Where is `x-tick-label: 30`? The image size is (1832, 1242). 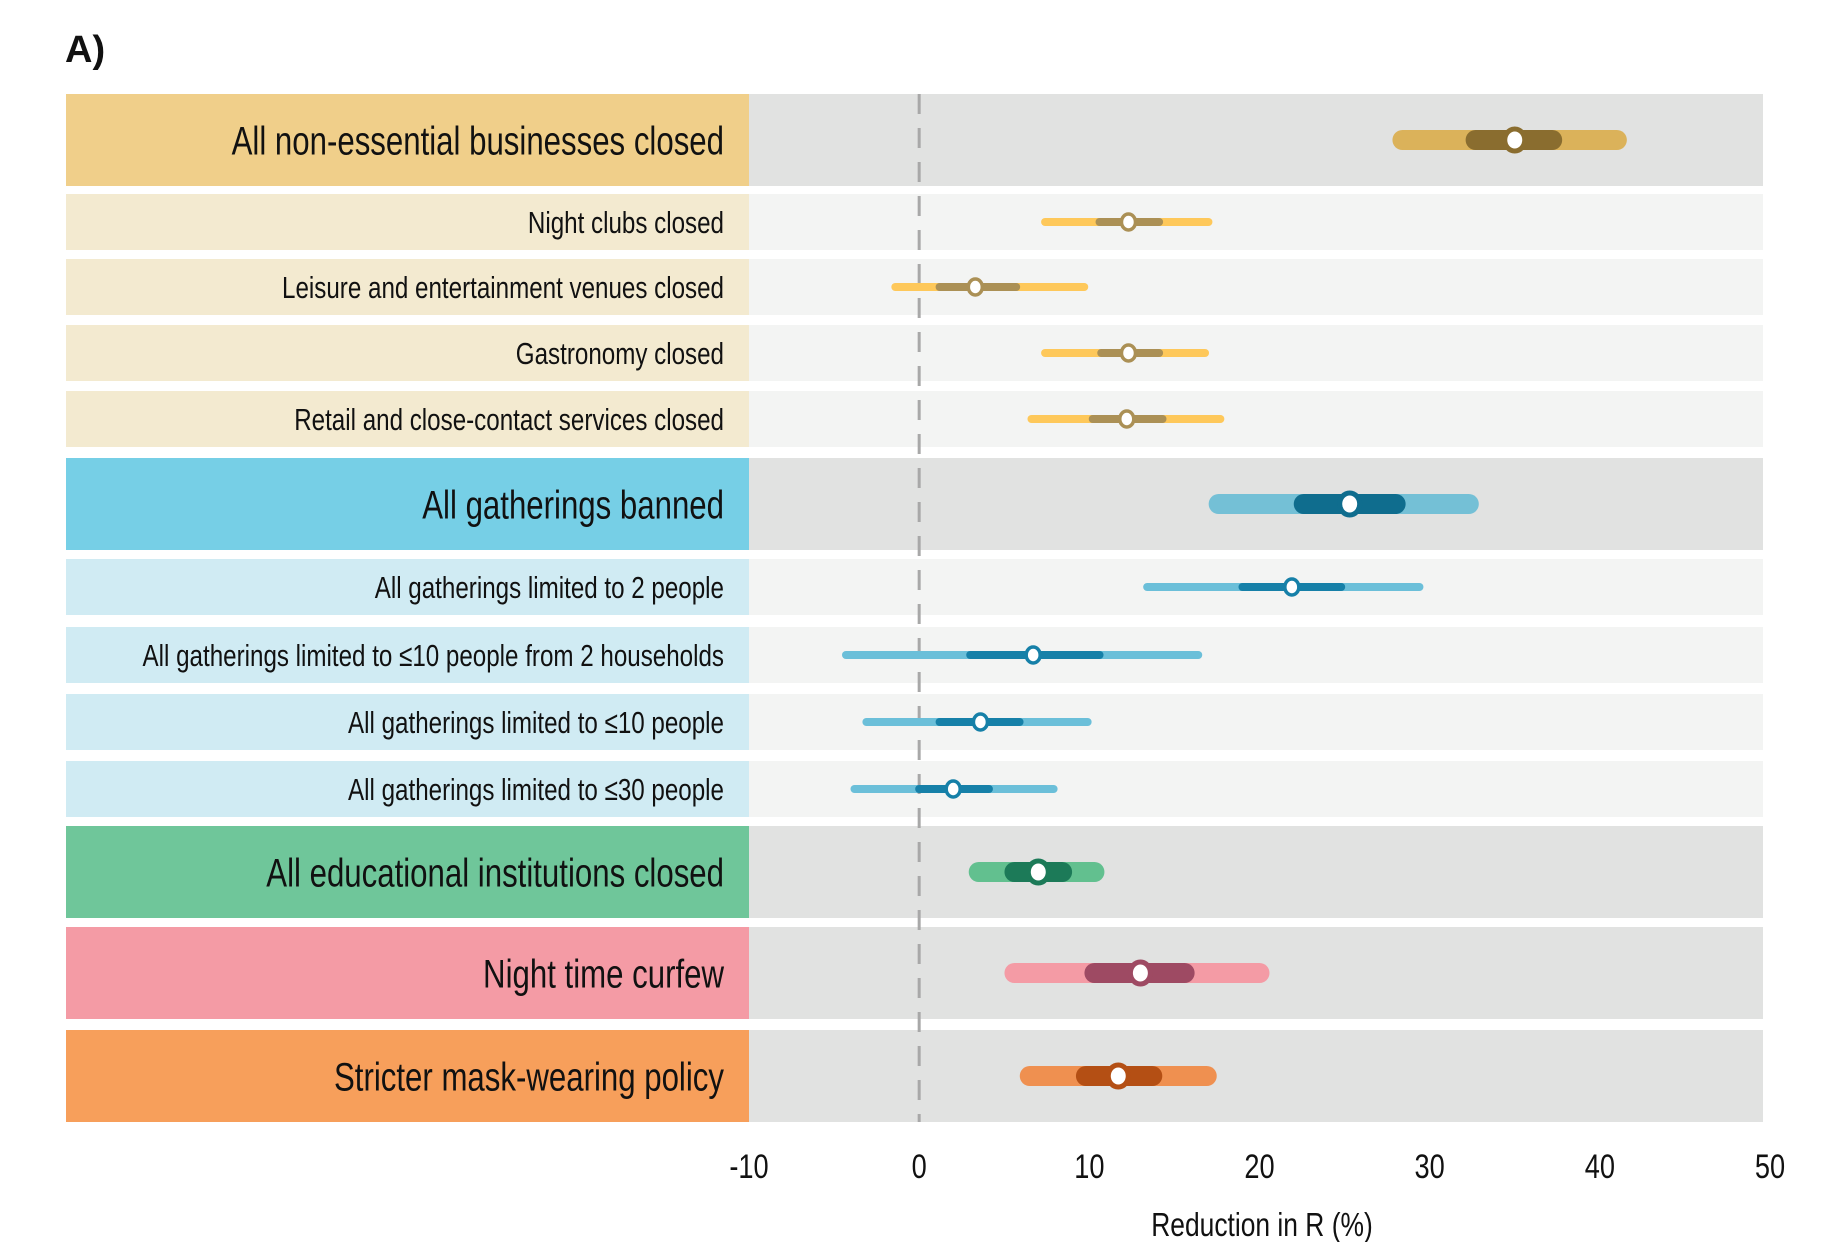
x-tick-label: 30 is located at coordinates (1430, 1166).